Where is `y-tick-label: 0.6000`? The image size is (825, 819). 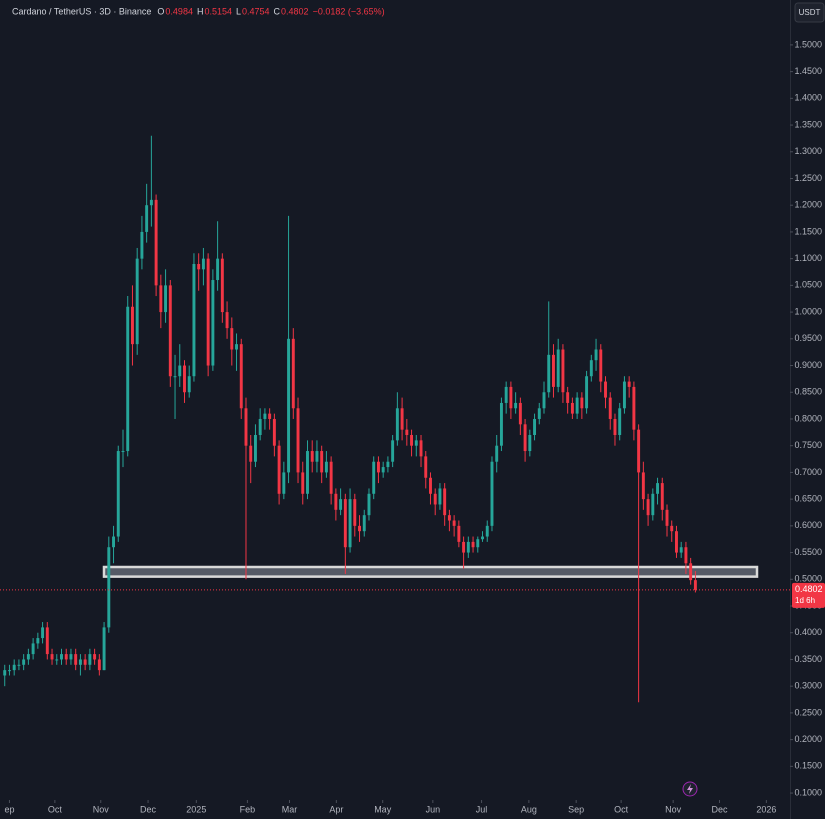 y-tick-label: 0.6000 is located at coordinates (808, 525).